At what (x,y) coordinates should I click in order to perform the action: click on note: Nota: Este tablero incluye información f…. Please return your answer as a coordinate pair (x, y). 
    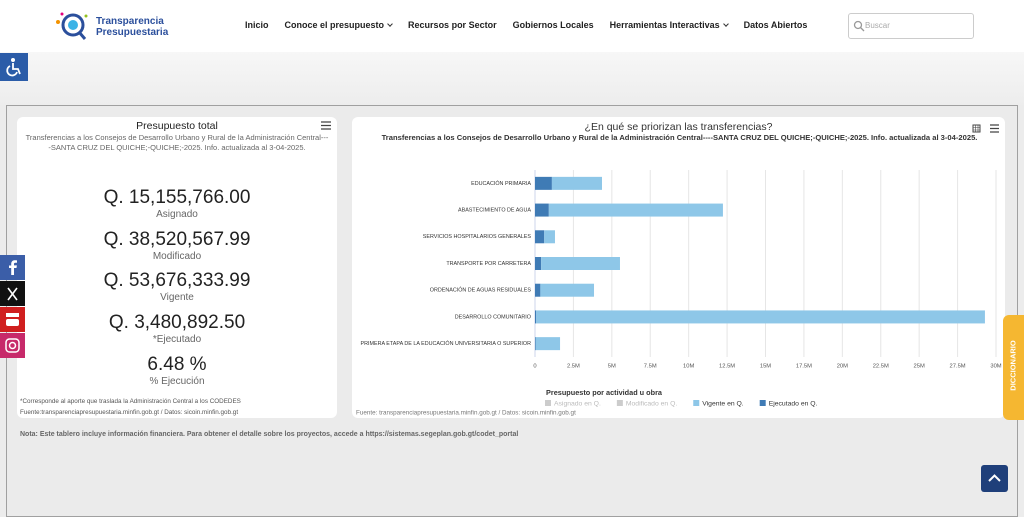
    Looking at the image, I should click on (269, 434).